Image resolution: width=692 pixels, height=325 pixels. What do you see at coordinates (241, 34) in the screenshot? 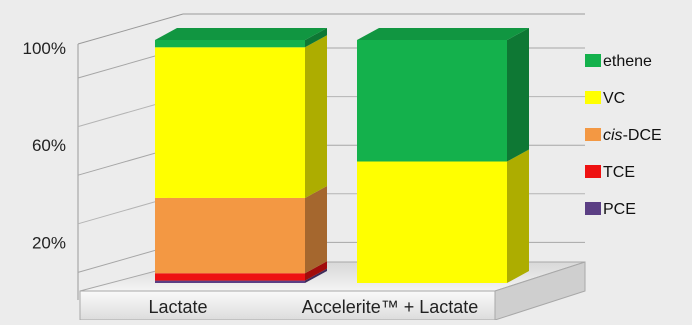
I see `bar-1-top-face` at bounding box center [241, 34].